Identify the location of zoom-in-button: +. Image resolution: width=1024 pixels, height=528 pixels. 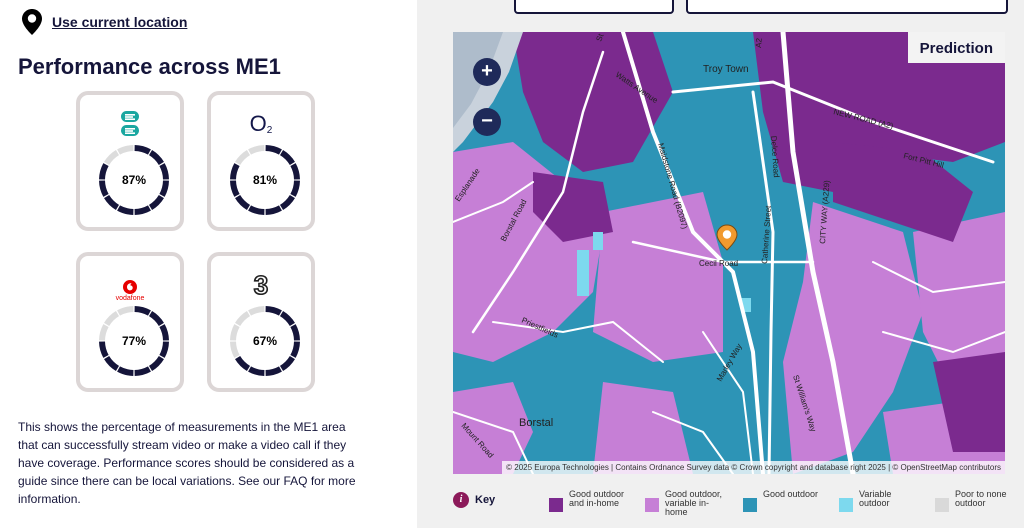
(487, 72).